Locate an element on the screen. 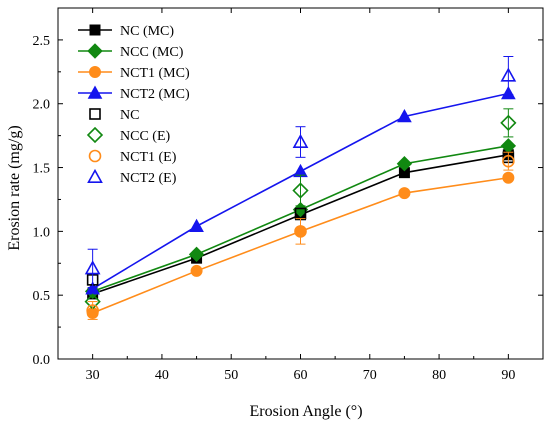  legend-label: NCT2 (E) is located at coordinates (148, 178).